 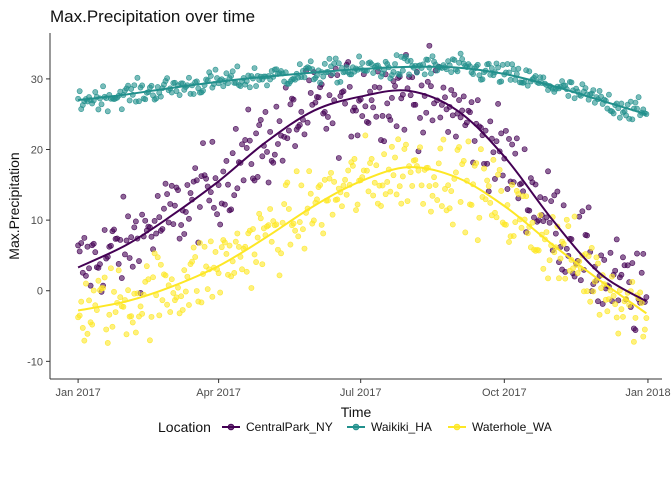 I want to click on x-axis-title: Time, so click(x=356, y=412).